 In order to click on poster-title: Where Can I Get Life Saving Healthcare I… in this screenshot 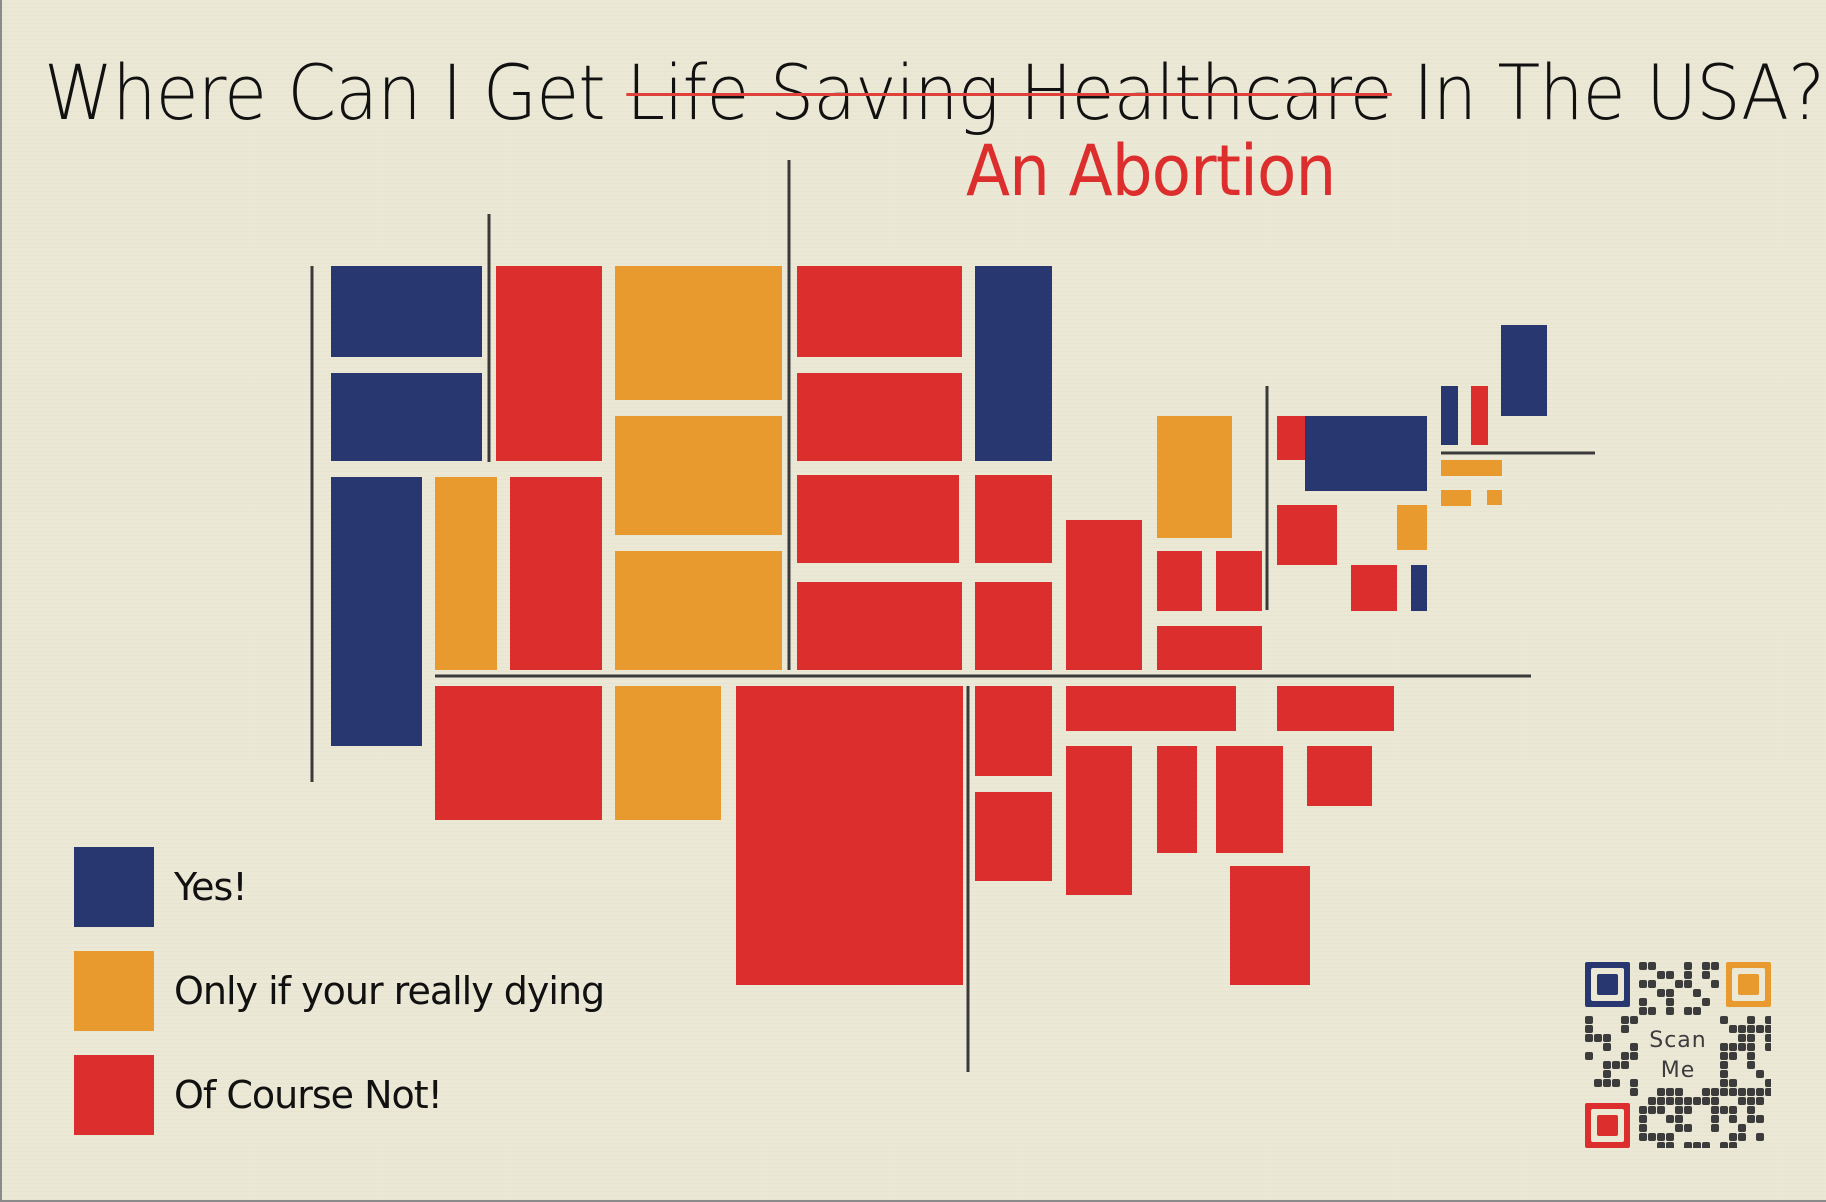, I will do `click(934, 92)`.